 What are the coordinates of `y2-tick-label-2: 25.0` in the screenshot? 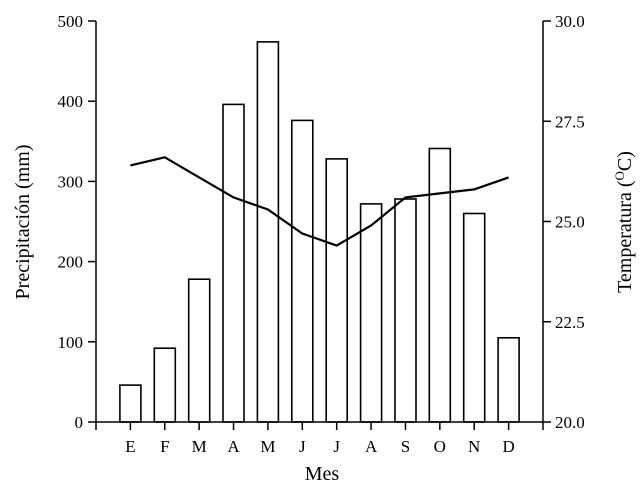 It's located at (570, 222).